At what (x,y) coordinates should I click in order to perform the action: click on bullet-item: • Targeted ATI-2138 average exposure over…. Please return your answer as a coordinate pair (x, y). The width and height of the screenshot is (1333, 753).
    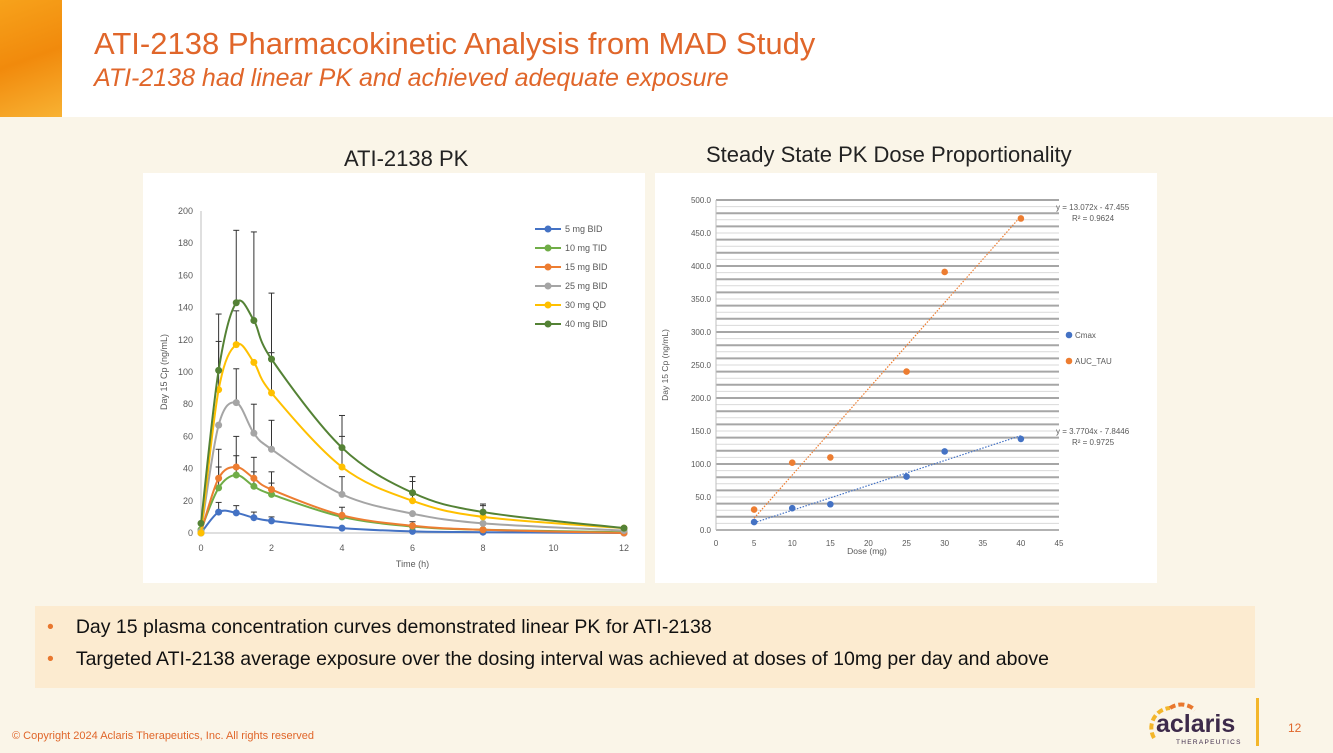
    Looking at the image, I should click on (548, 659).